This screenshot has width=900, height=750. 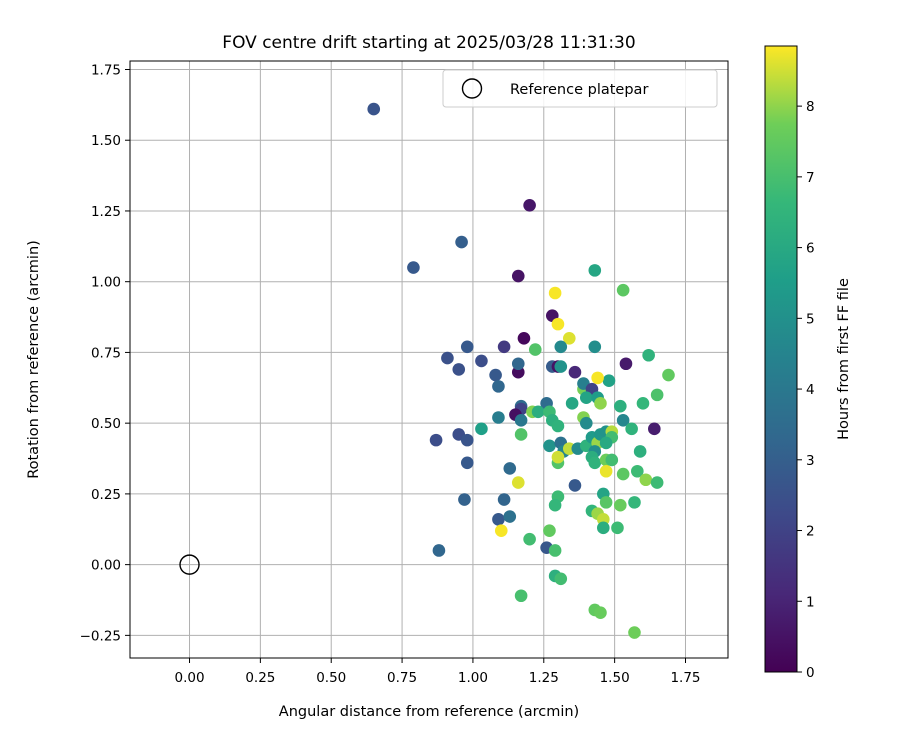 What do you see at coordinates (106, 495) in the screenshot?
I see `y-tick-label: 0.25` at bounding box center [106, 495].